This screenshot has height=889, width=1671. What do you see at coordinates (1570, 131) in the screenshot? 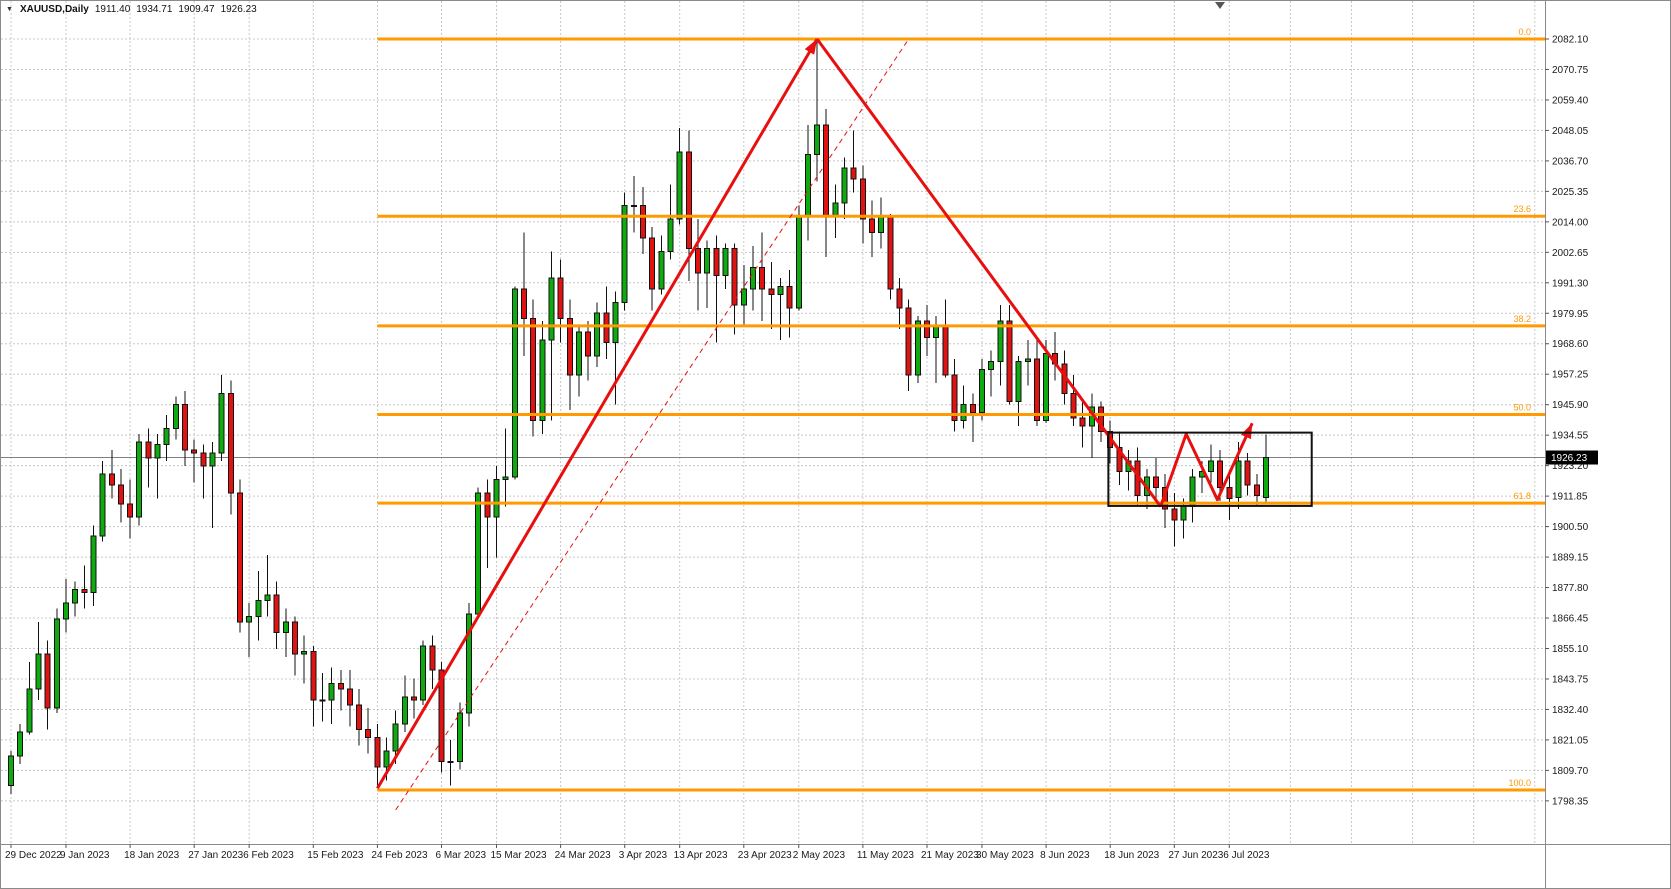
I see `price-label: 2048.05` at bounding box center [1570, 131].